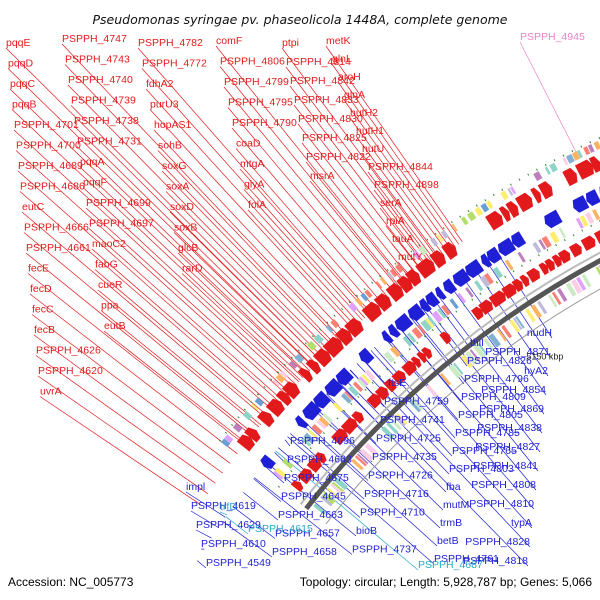  Describe the element at coordinates (503, 485) in the screenshot. I see `reverse-gene-label: PSPPH_4808` at that location.